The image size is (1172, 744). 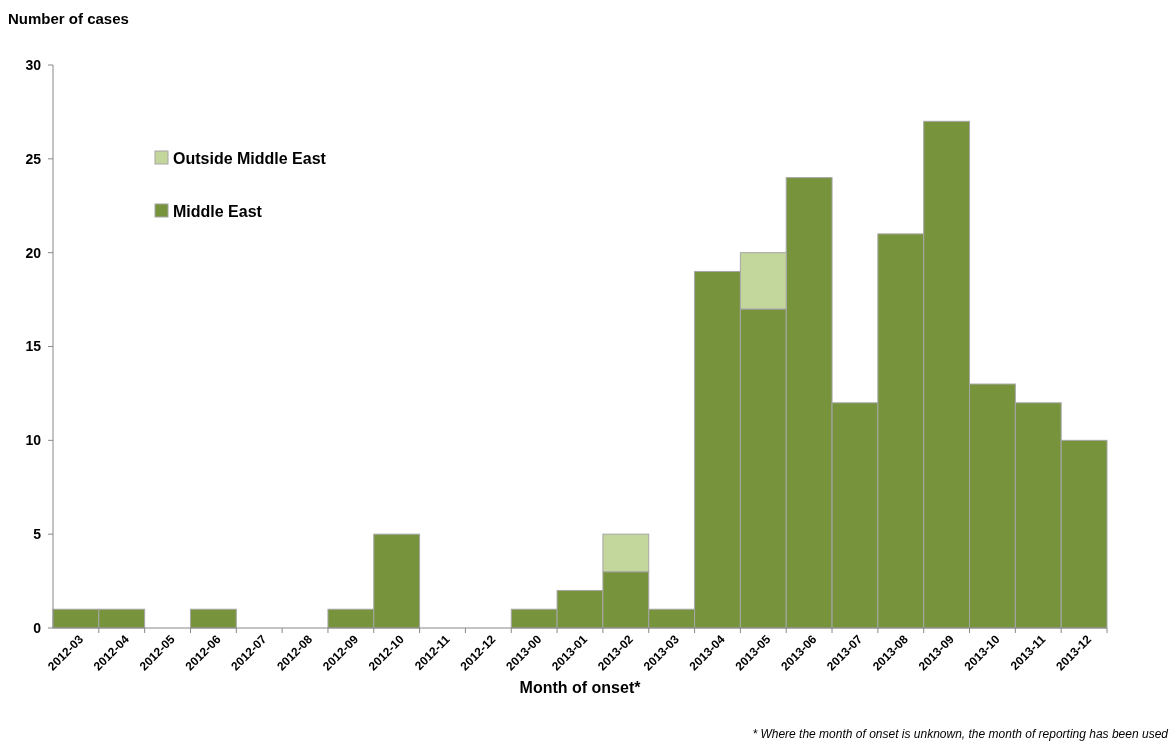 I want to click on legend-label: Outside Middle East, so click(x=250, y=158).